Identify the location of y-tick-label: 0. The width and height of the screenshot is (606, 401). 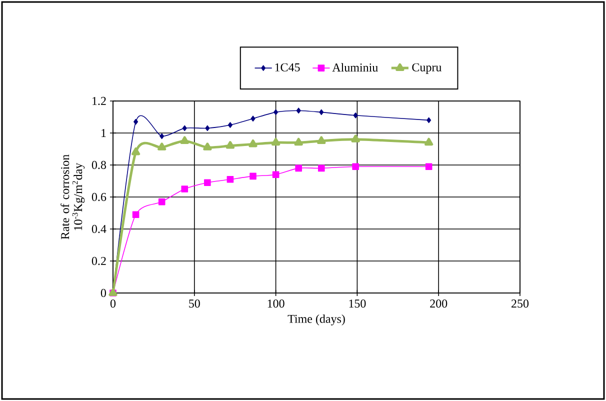
(103, 293).